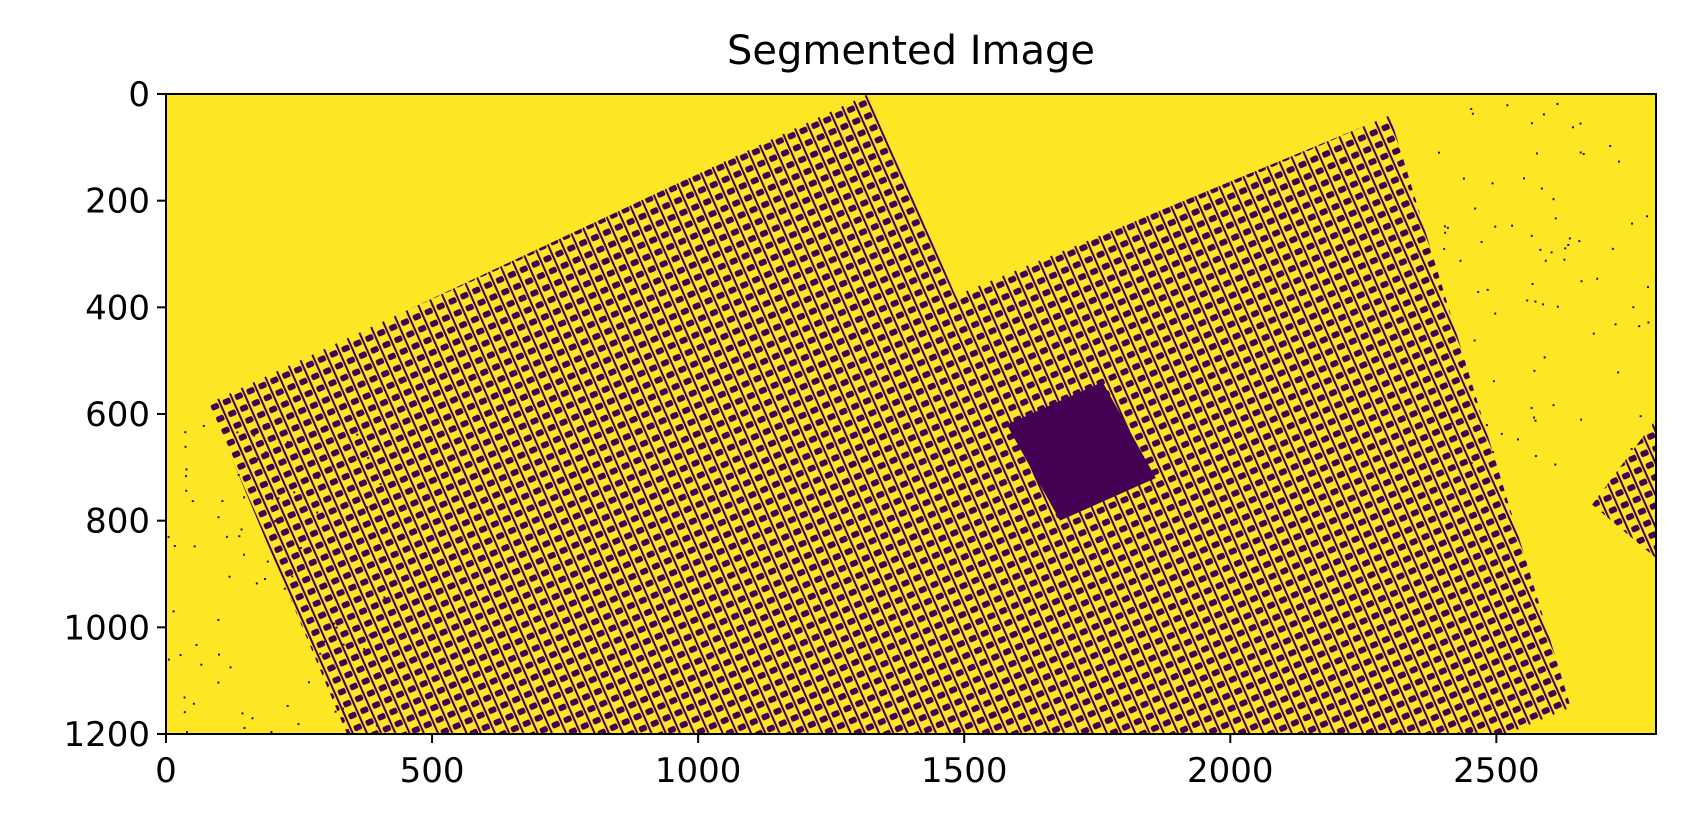 This screenshot has width=1683, height=831. Describe the element at coordinates (106, 735) in the screenshot. I see `y-tick-label: 1200` at that location.